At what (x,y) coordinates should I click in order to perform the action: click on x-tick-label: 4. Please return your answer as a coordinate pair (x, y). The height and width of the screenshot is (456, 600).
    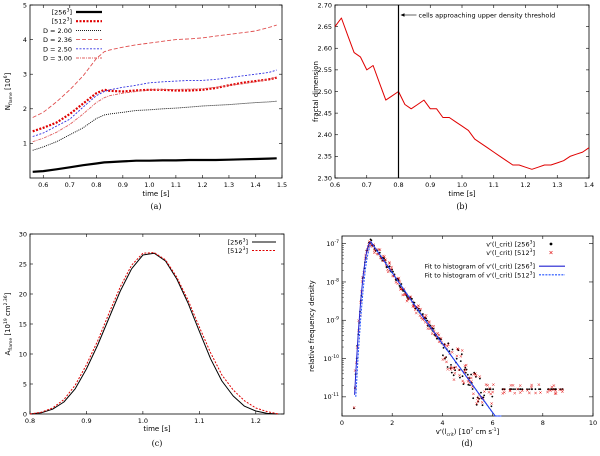
    Looking at the image, I should click on (442, 423).